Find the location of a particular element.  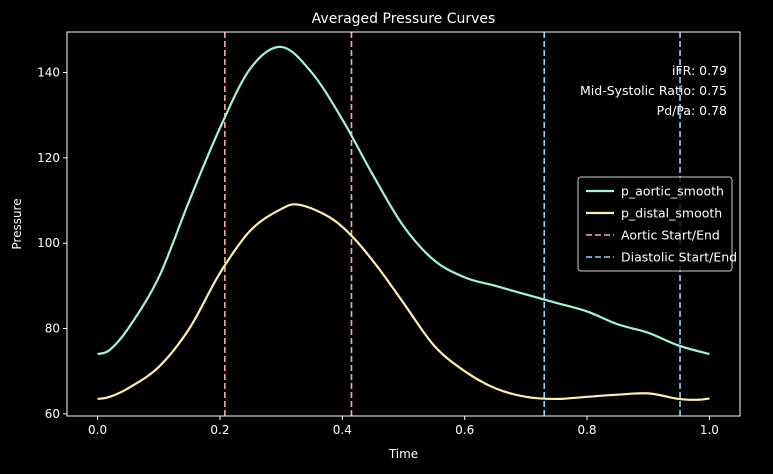

y-tick-label: 120 is located at coordinates (48, 158).